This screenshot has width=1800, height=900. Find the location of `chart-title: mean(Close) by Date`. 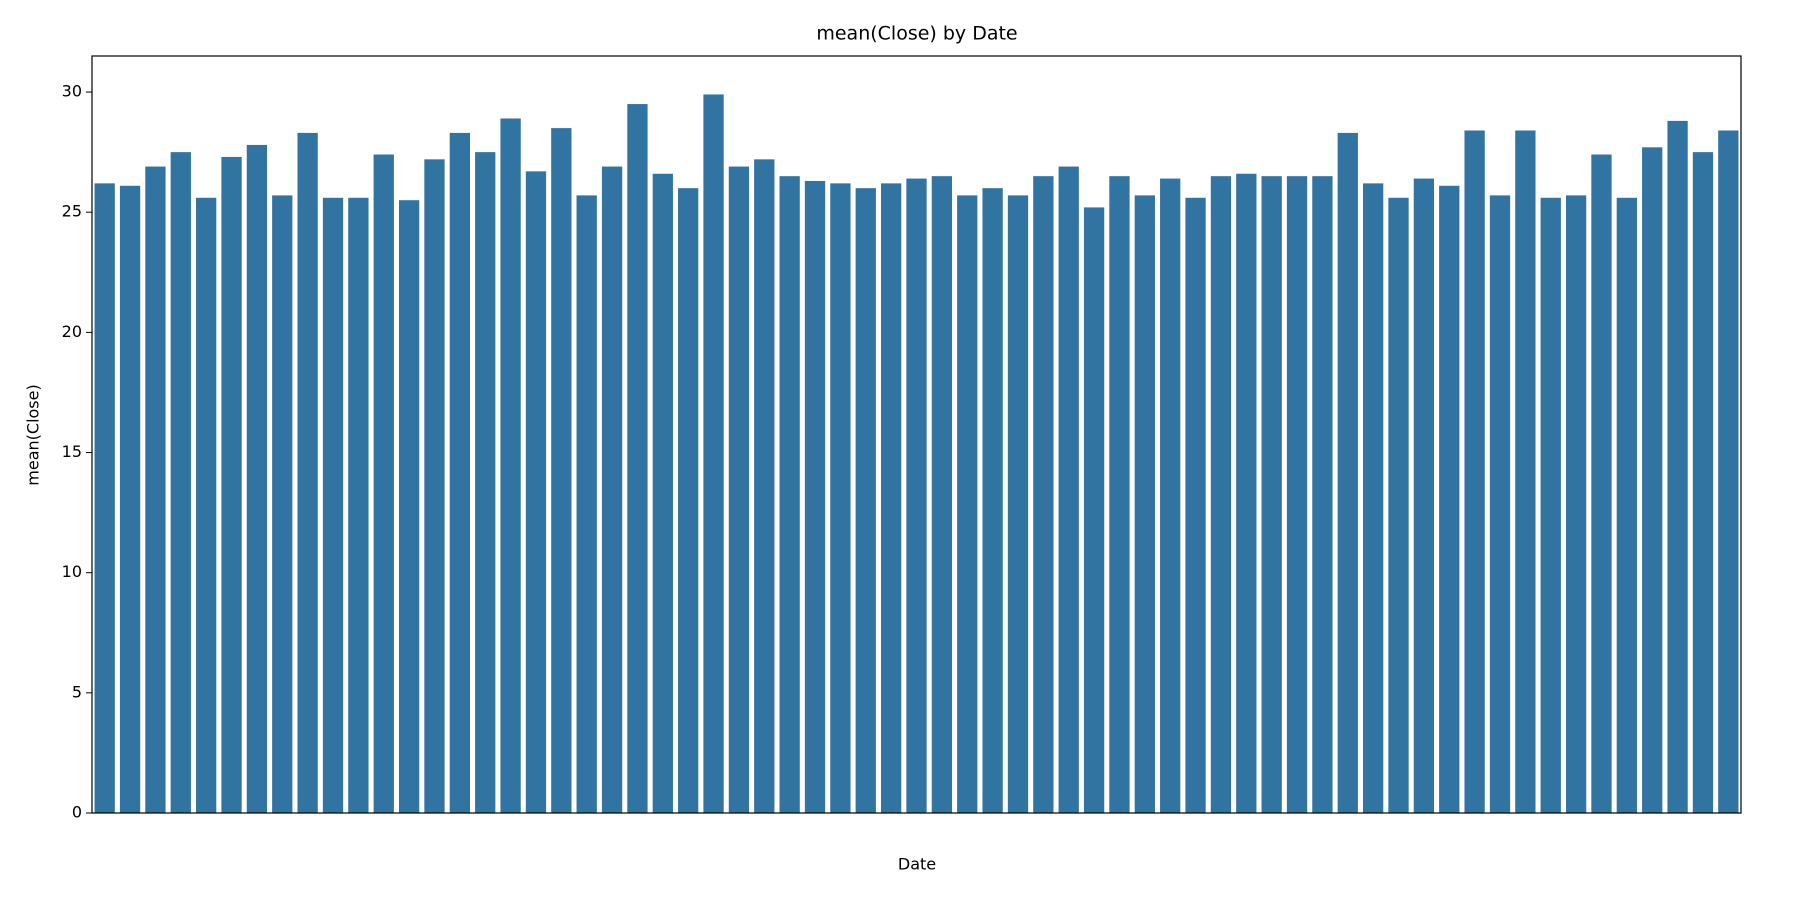

chart-title: mean(Close) by Date is located at coordinates (916, 34).